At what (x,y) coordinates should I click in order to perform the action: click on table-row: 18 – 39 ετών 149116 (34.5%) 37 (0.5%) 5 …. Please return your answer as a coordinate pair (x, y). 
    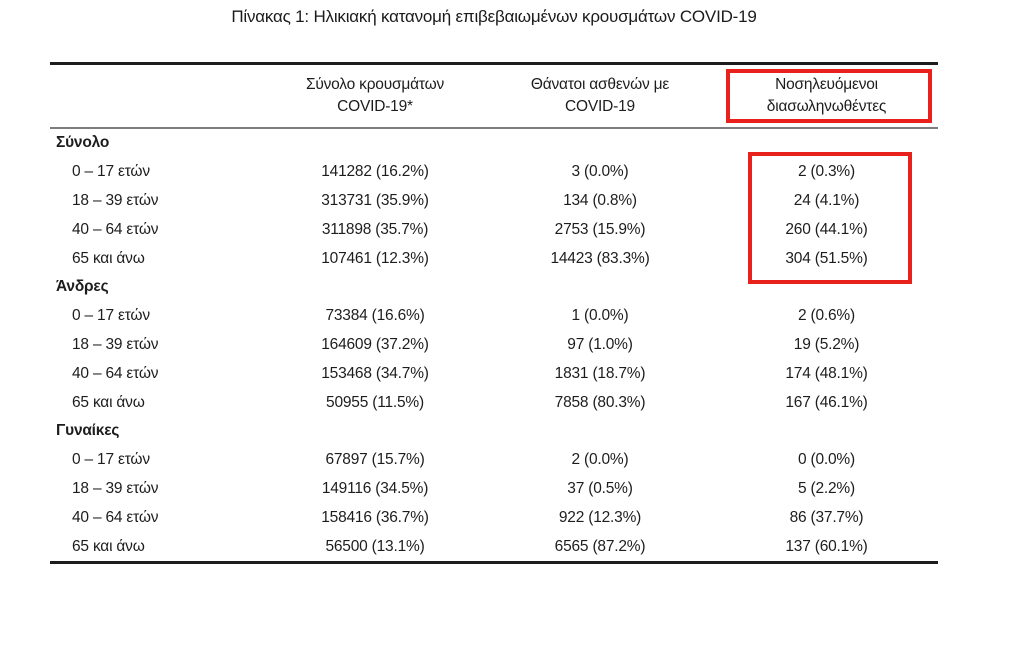
    Looking at the image, I should click on (494, 489).